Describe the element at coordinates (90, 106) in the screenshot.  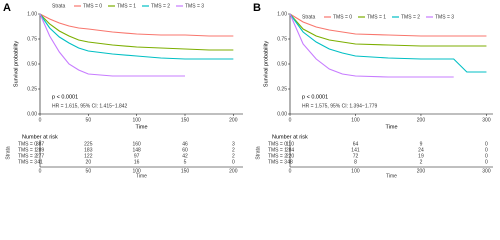
I see `annotation: HR = 1.615, 95% CI: 1.415−1.842` at that location.